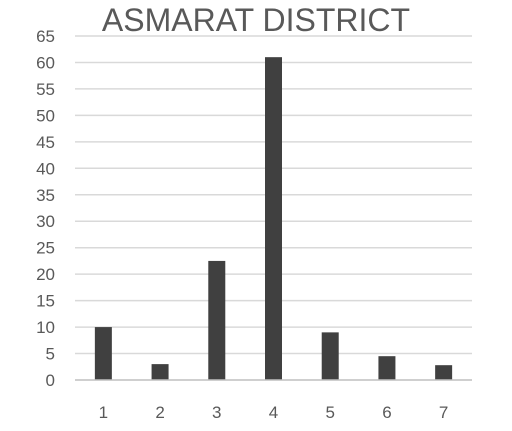  I want to click on y-tick-label: 35, so click(45, 195).